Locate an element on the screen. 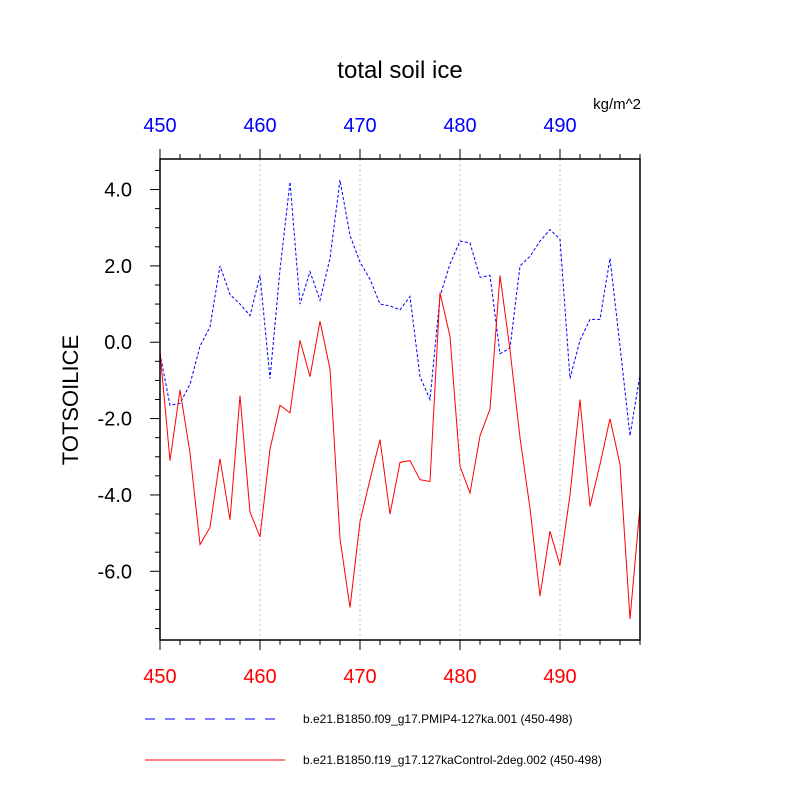 The width and height of the screenshot is (800, 800). x-tick-label-top: 490 is located at coordinates (559, 126).